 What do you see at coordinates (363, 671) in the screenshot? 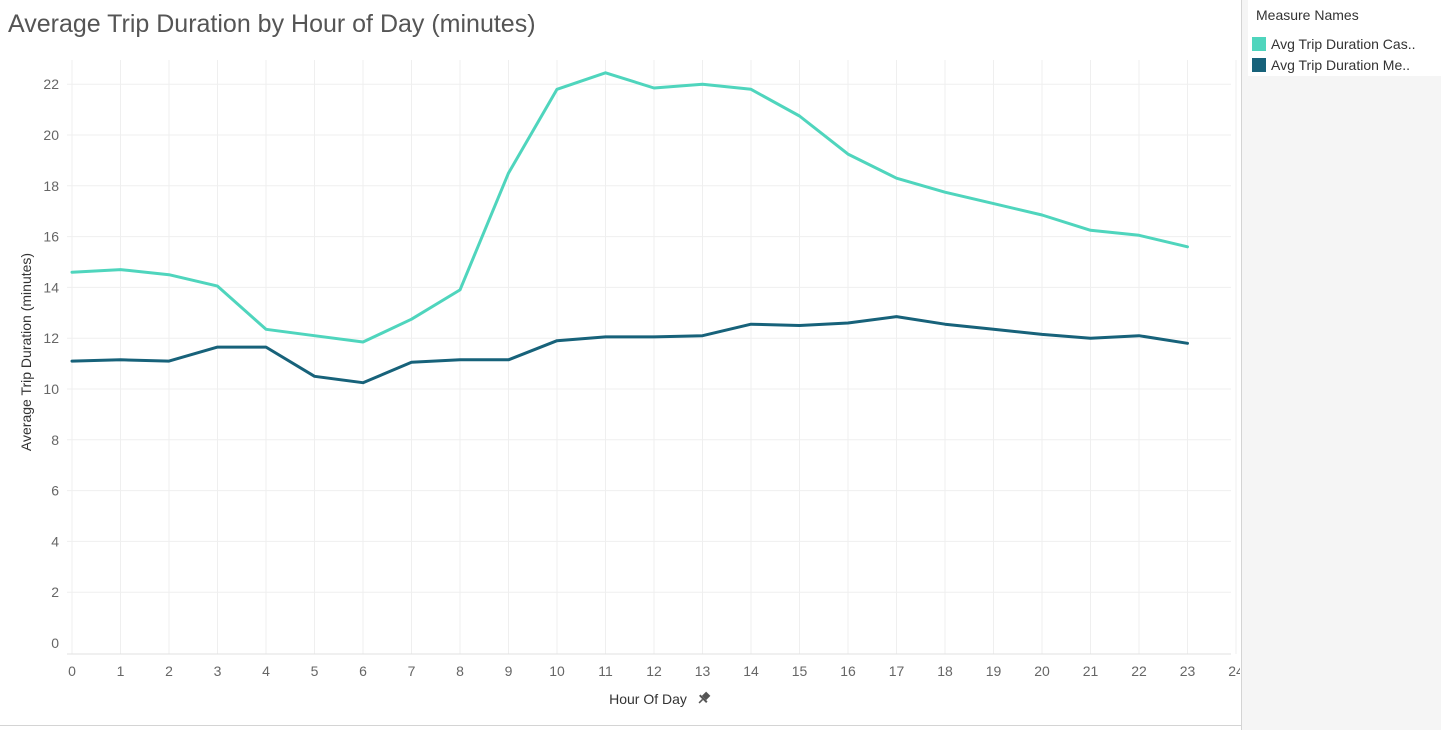
I see `x-tick-label: 6` at bounding box center [363, 671].